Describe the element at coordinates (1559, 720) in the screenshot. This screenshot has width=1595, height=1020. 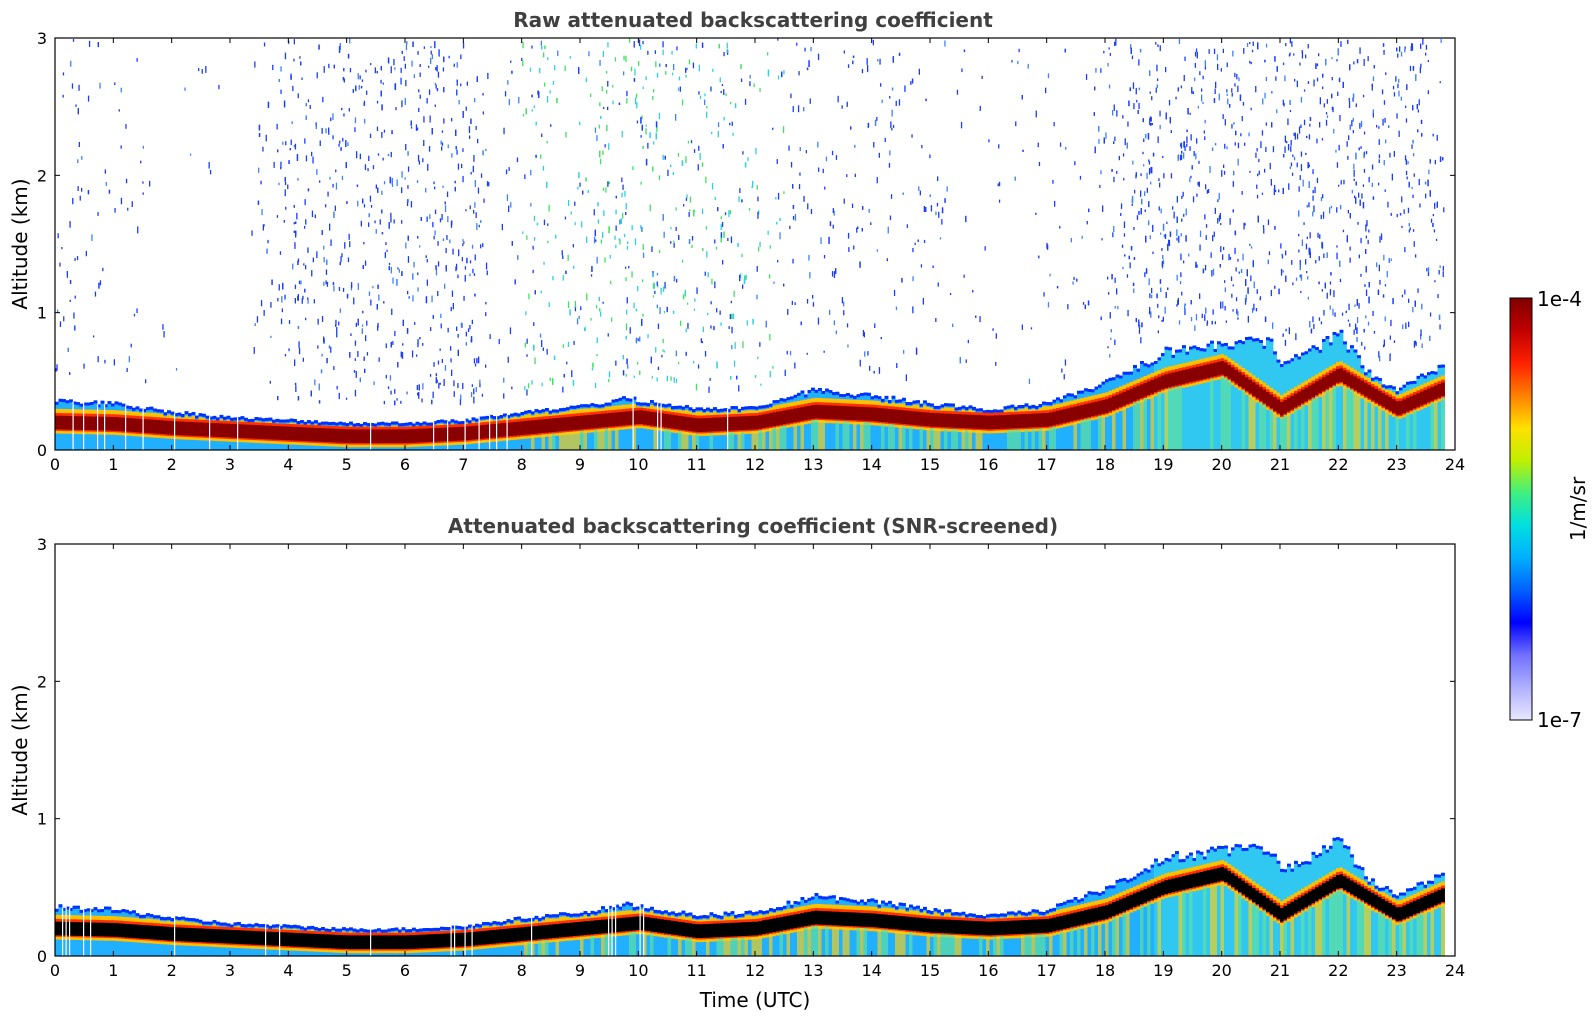
I see `colorbar-min-label: 1e-7` at that location.